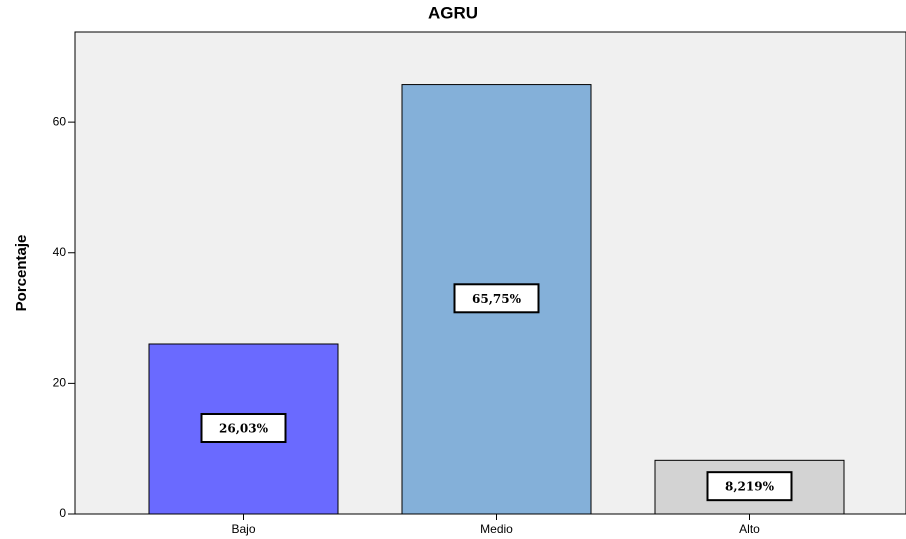 This screenshot has height=539, width=906. Describe the element at coordinates (60, 252) in the screenshot. I see `y-tick-label: 40` at that location.